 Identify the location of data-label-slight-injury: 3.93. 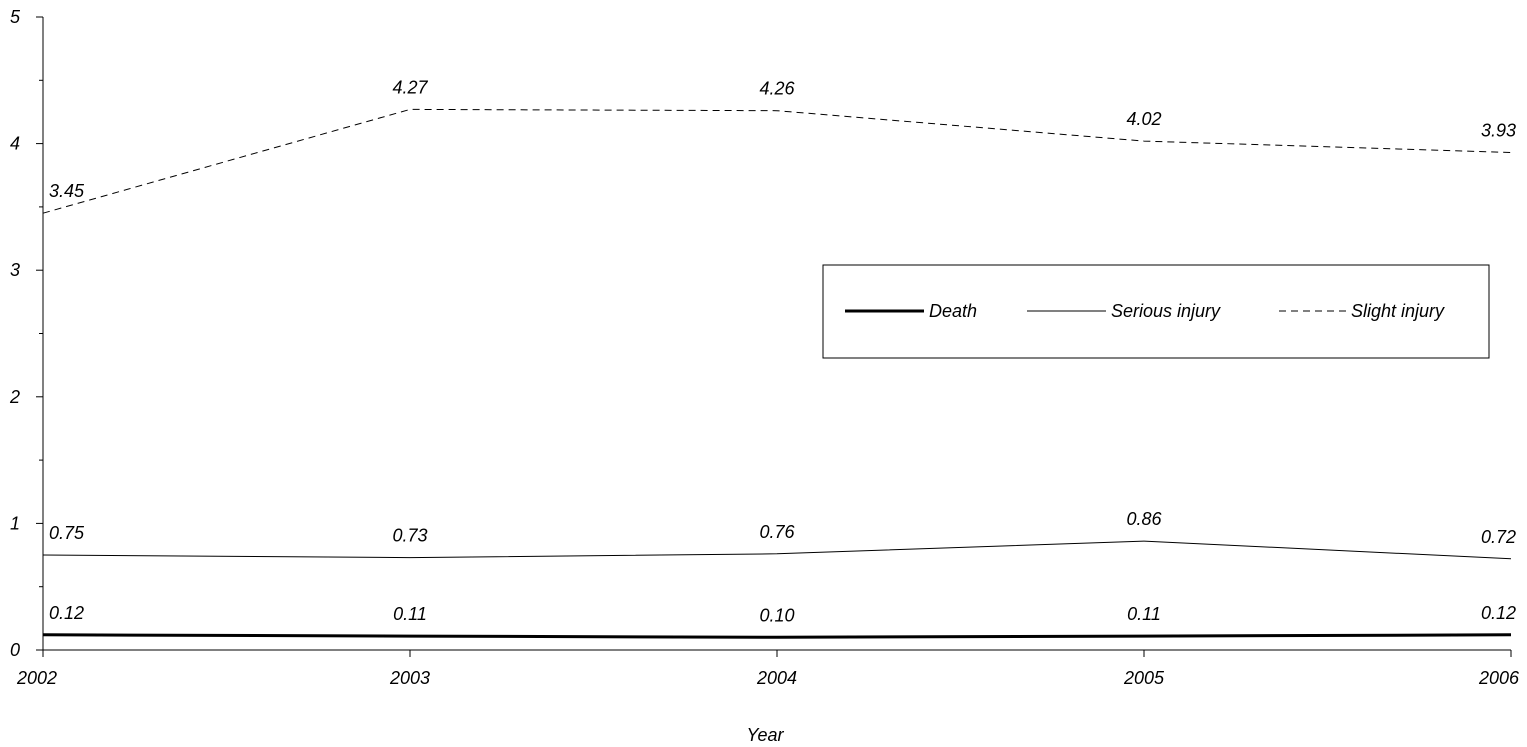
(1498, 130).